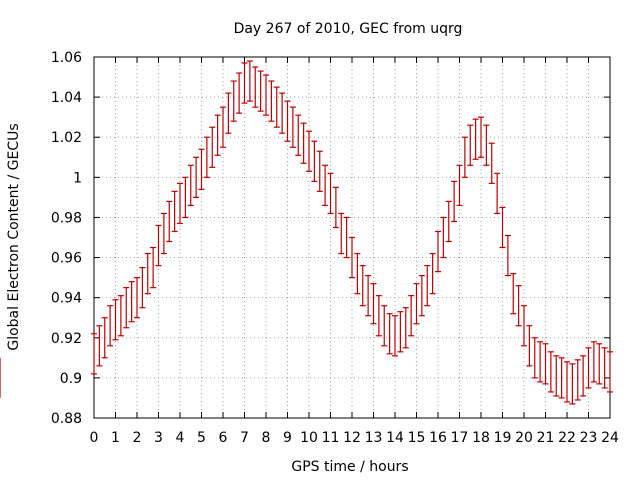  I want to click on y-tick-label: 0.9, so click(71, 379).